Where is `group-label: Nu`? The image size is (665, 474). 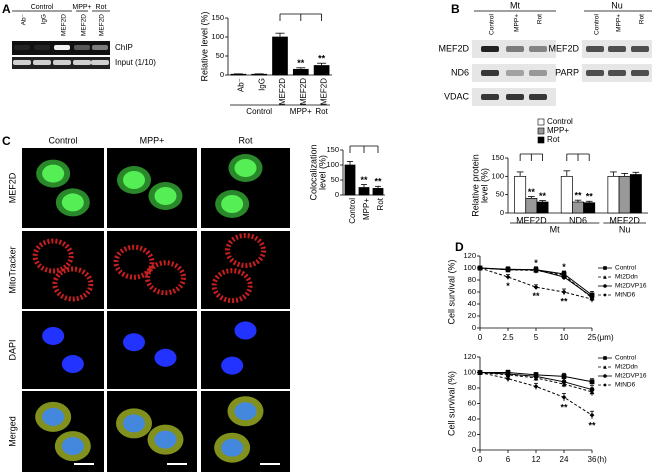
group-label: Nu is located at coordinates (625, 229).